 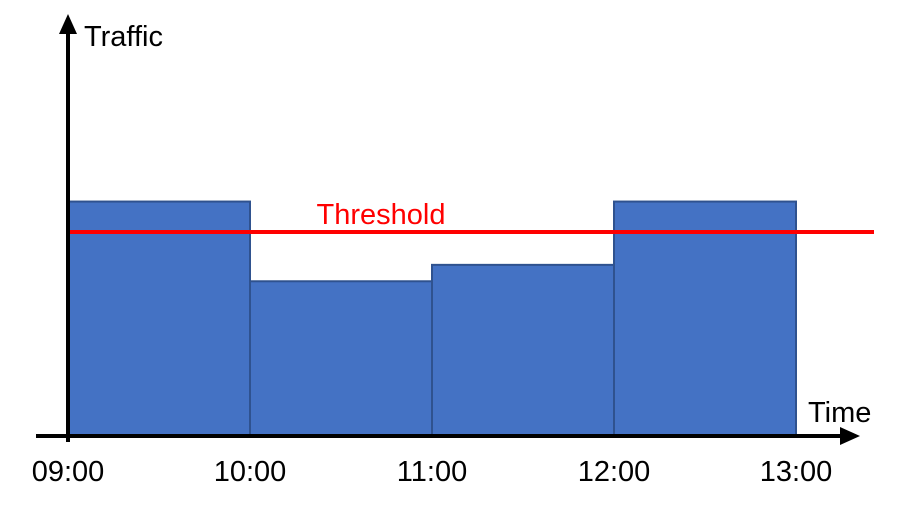 I want to click on y-axis-title: Traffic, so click(x=123, y=37).